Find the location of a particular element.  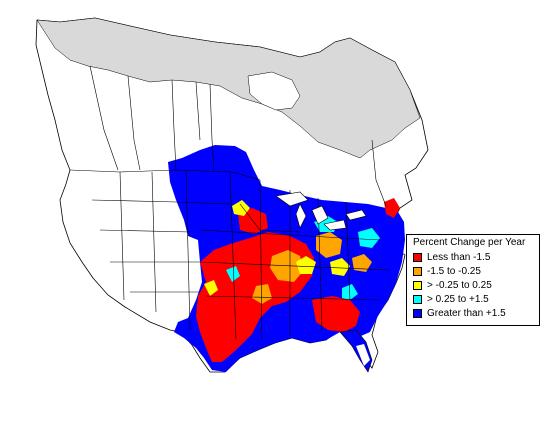

swatch-red is located at coordinates (417, 257).